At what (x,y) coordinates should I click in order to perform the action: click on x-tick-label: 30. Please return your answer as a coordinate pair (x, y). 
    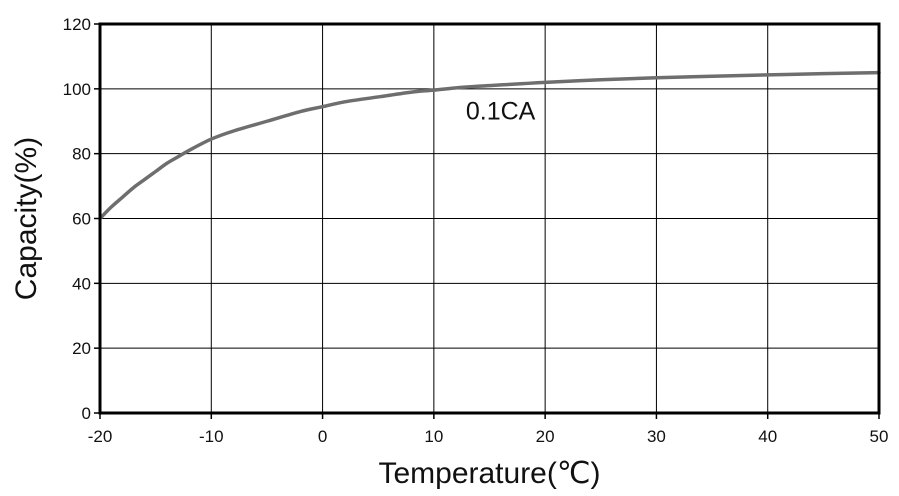
    Looking at the image, I should click on (656, 436).